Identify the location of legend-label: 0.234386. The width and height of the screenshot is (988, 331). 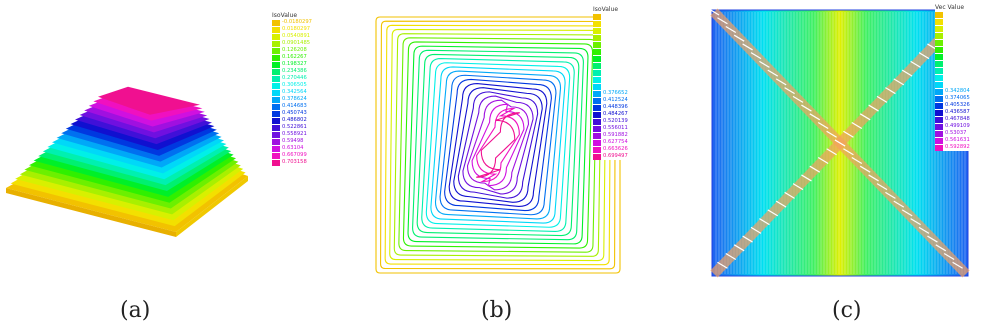
(294, 71).